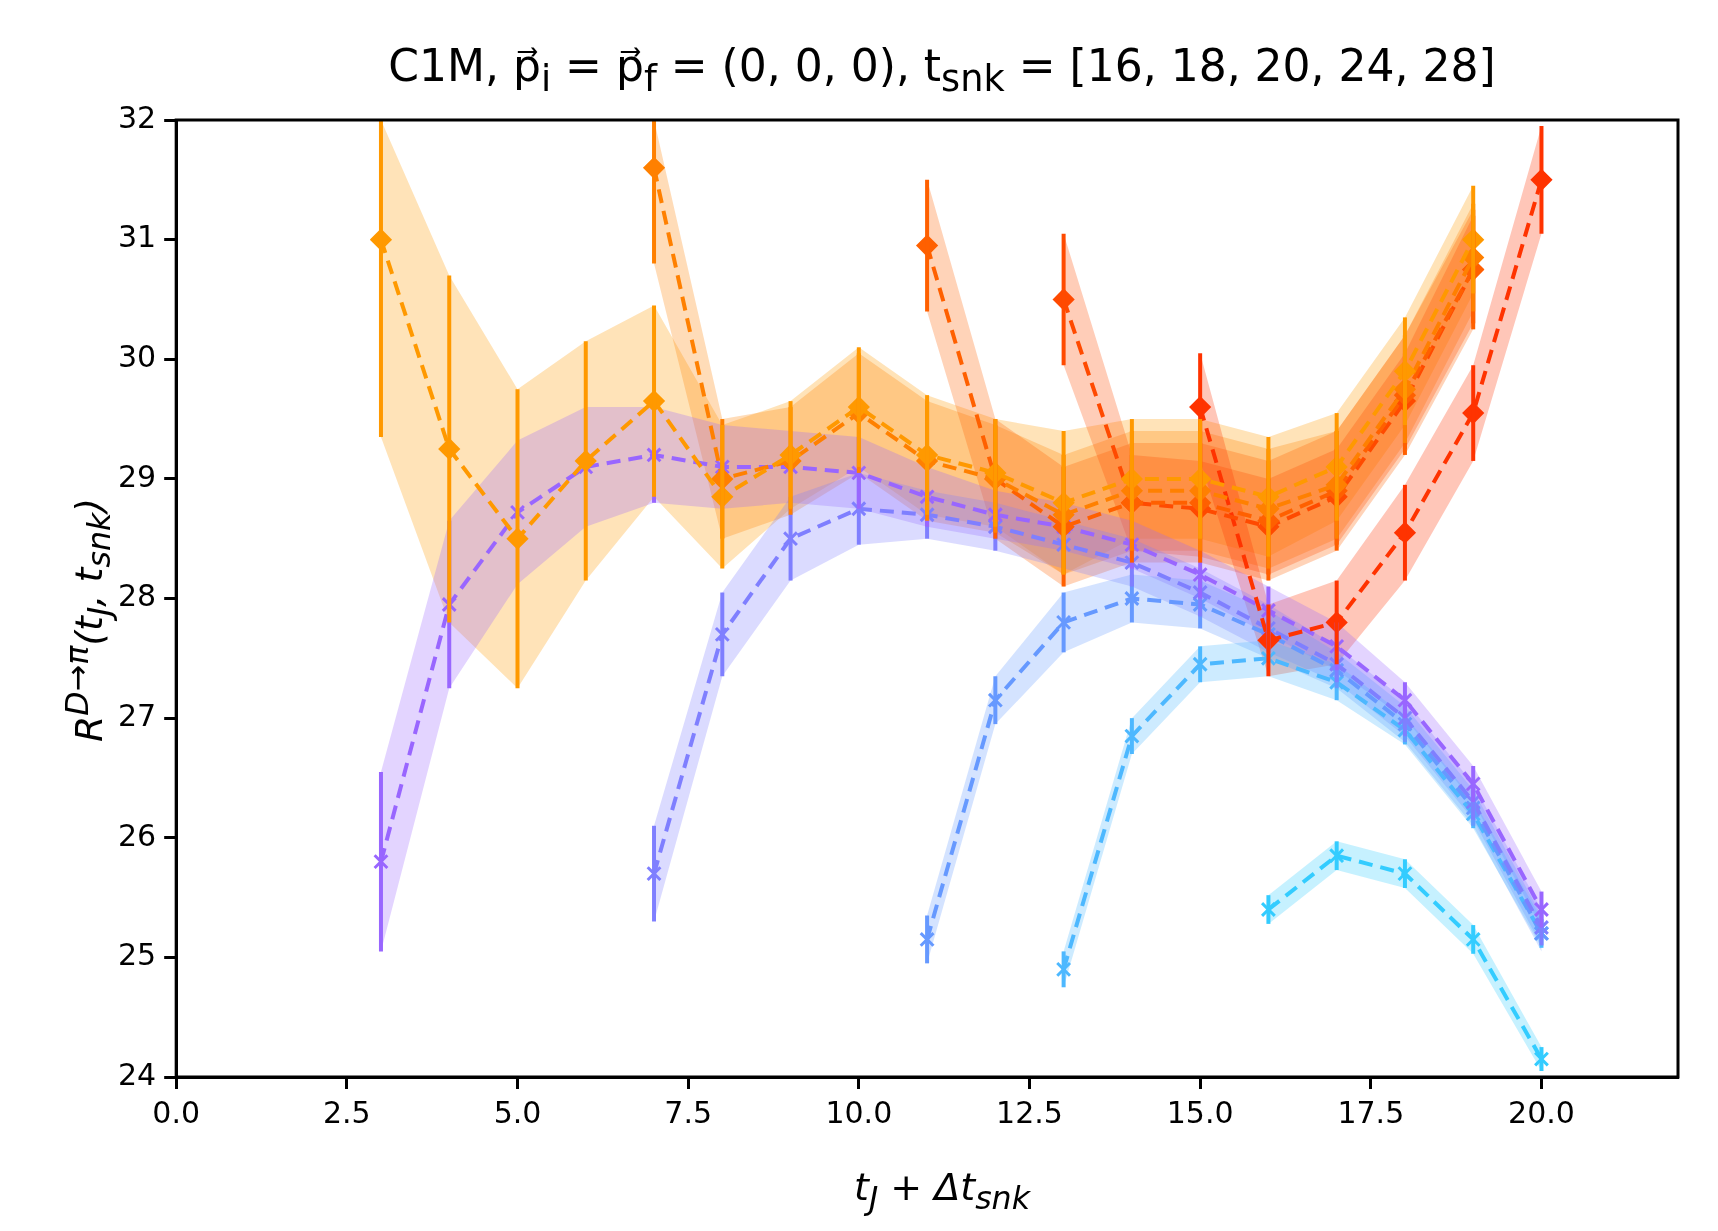 This screenshot has height=1231, width=1718. I want to click on y-tick-label: 24, so click(137, 1074).